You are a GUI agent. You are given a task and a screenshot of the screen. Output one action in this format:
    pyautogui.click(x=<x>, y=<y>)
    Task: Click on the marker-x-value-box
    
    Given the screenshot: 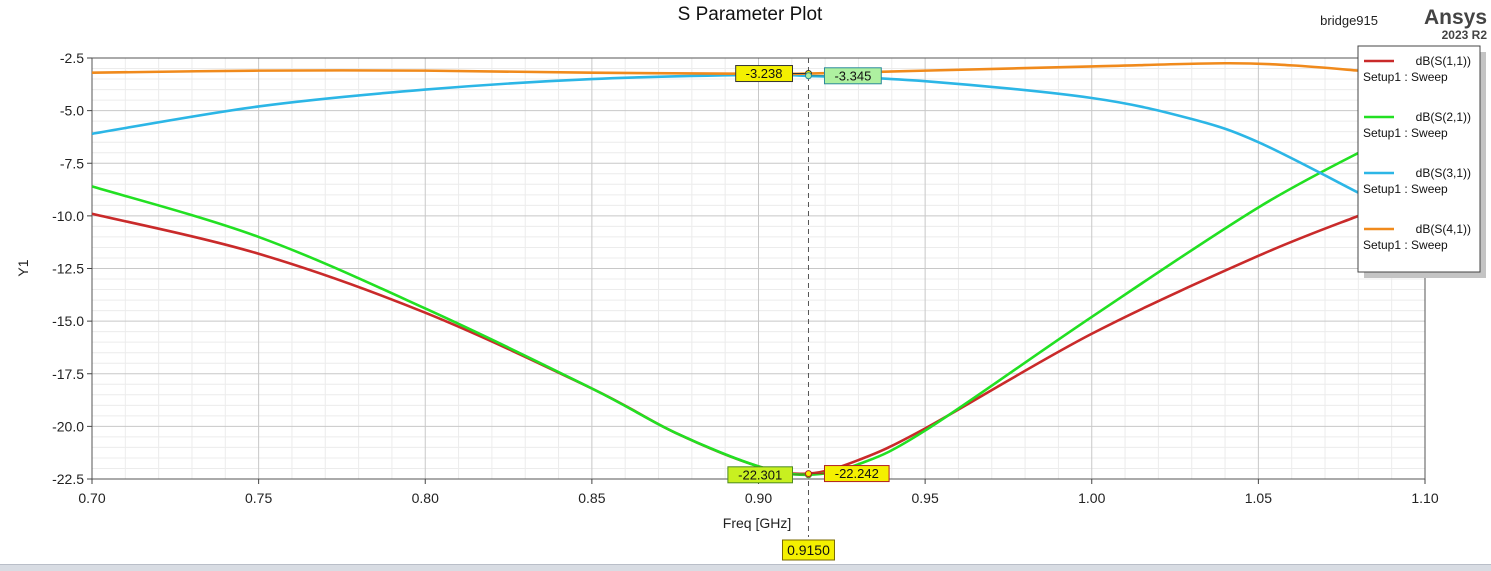 What is the action you would take?
    pyautogui.click(x=808, y=550)
    